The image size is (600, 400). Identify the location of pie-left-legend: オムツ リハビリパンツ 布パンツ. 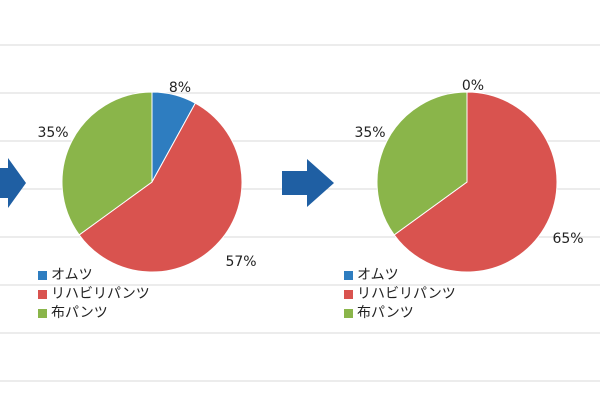
(94, 294).